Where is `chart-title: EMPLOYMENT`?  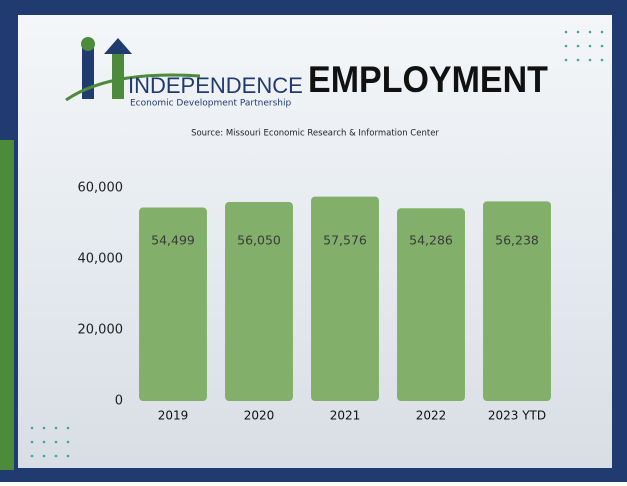
chart-title: EMPLOYMENT is located at coordinates (428, 79).